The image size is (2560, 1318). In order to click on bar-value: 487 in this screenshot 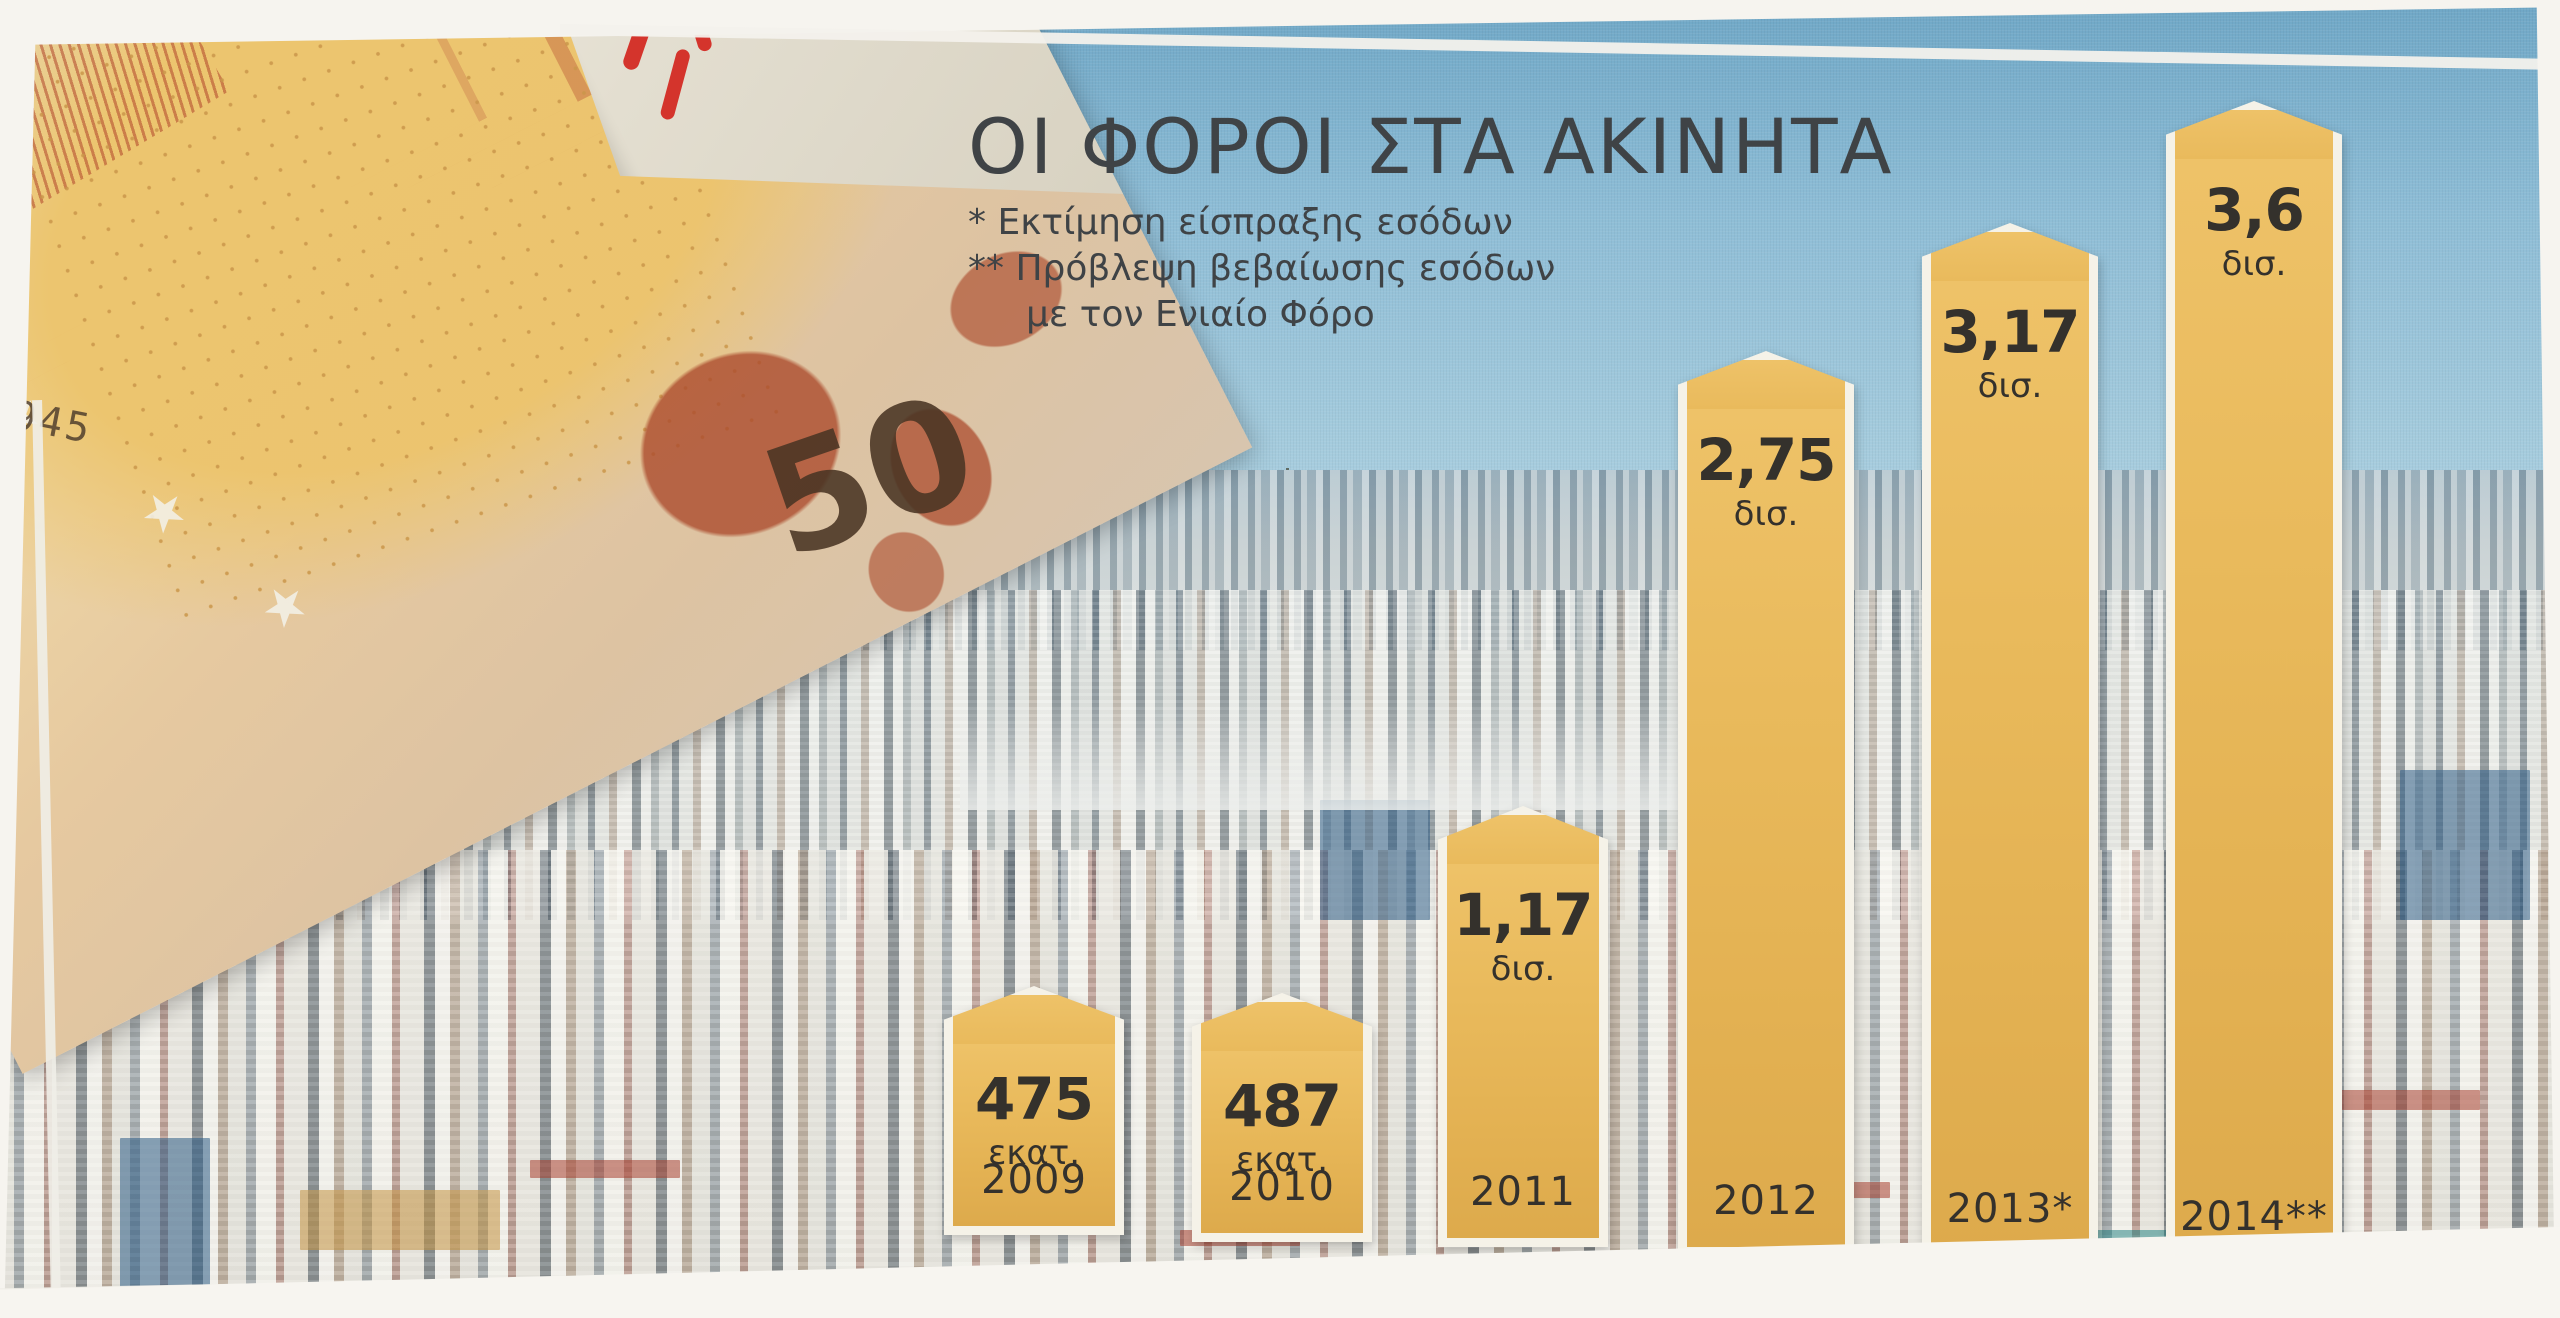, I will do `click(1282, 1106)`.